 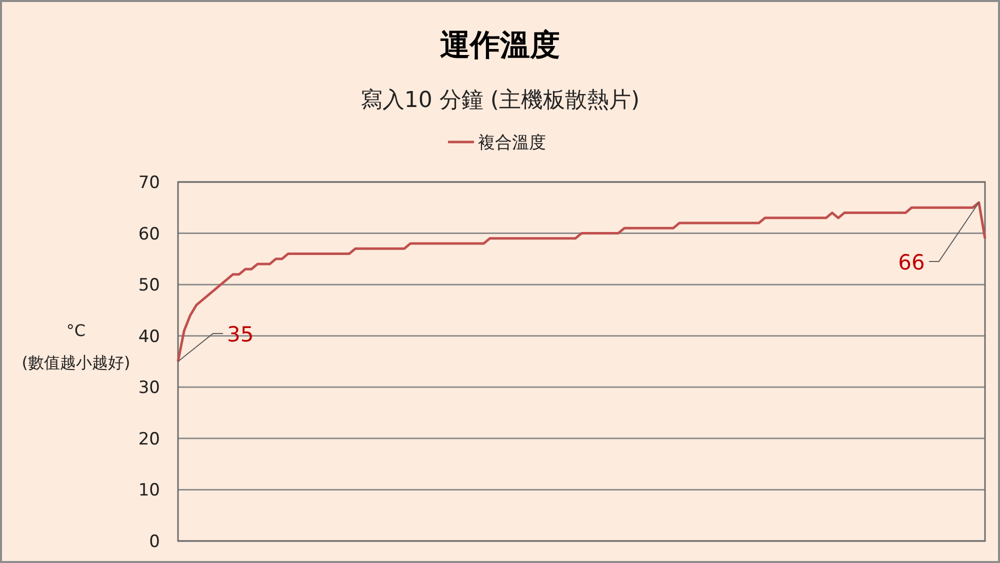 I want to click on annotation: 35, so click(x=240, y=334).